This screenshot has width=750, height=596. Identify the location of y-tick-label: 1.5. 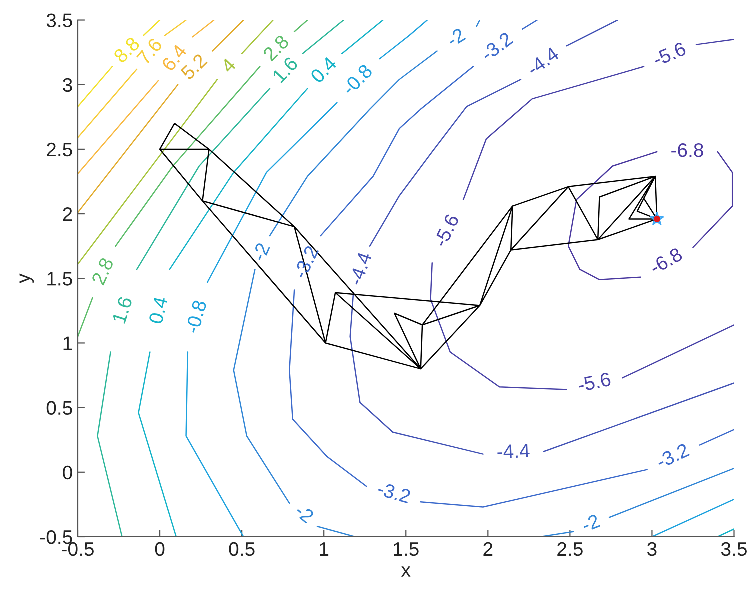
(60, 279).